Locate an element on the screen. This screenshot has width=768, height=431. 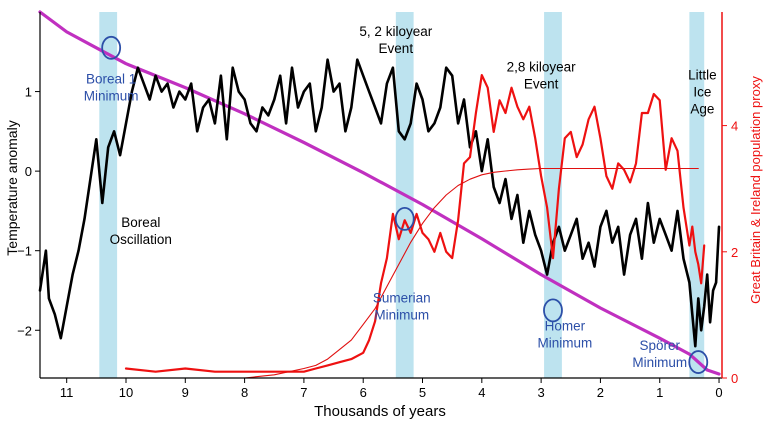
x-tick-label: 11 is located at coordinates (67, 392).